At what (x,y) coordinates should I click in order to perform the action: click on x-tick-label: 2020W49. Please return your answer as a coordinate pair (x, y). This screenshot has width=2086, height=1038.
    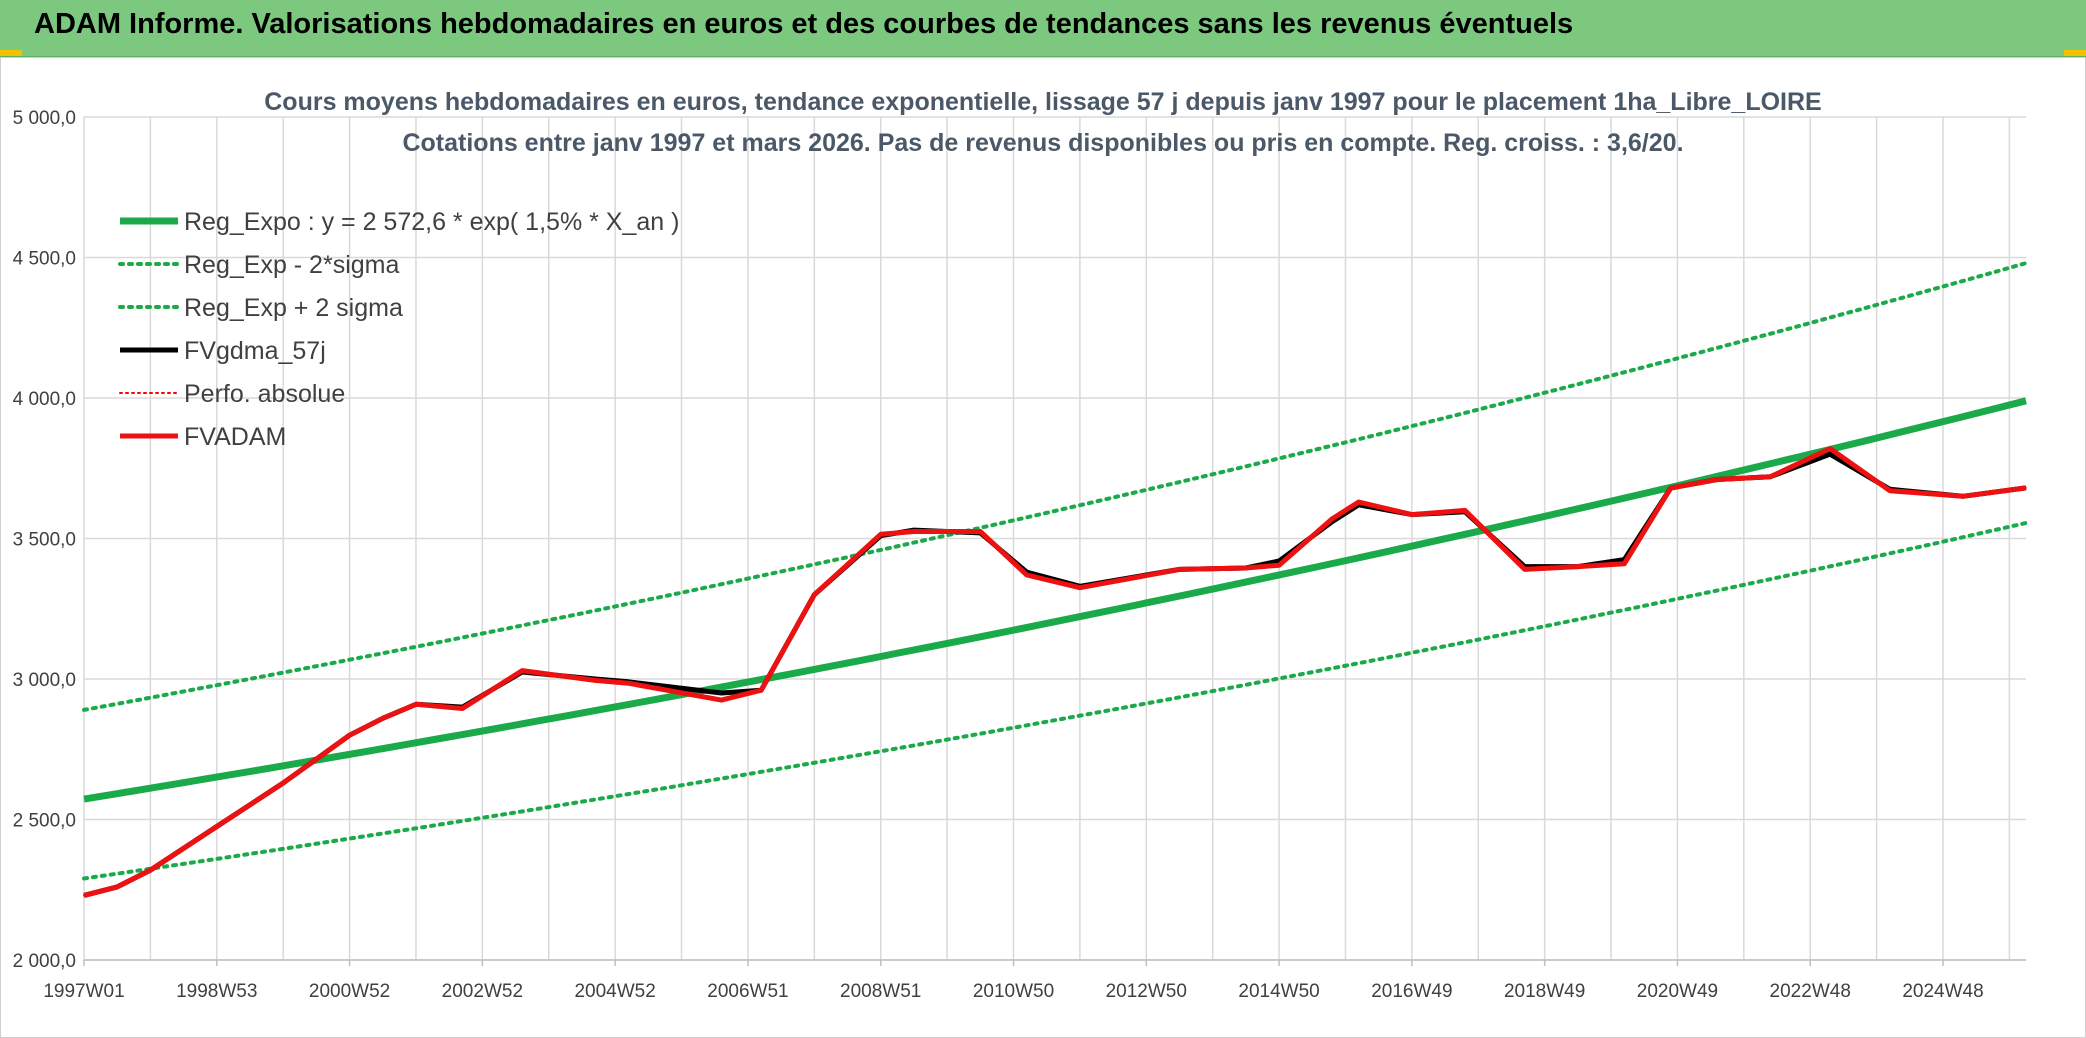
    Looking at the image, I should click on (1677, 991).